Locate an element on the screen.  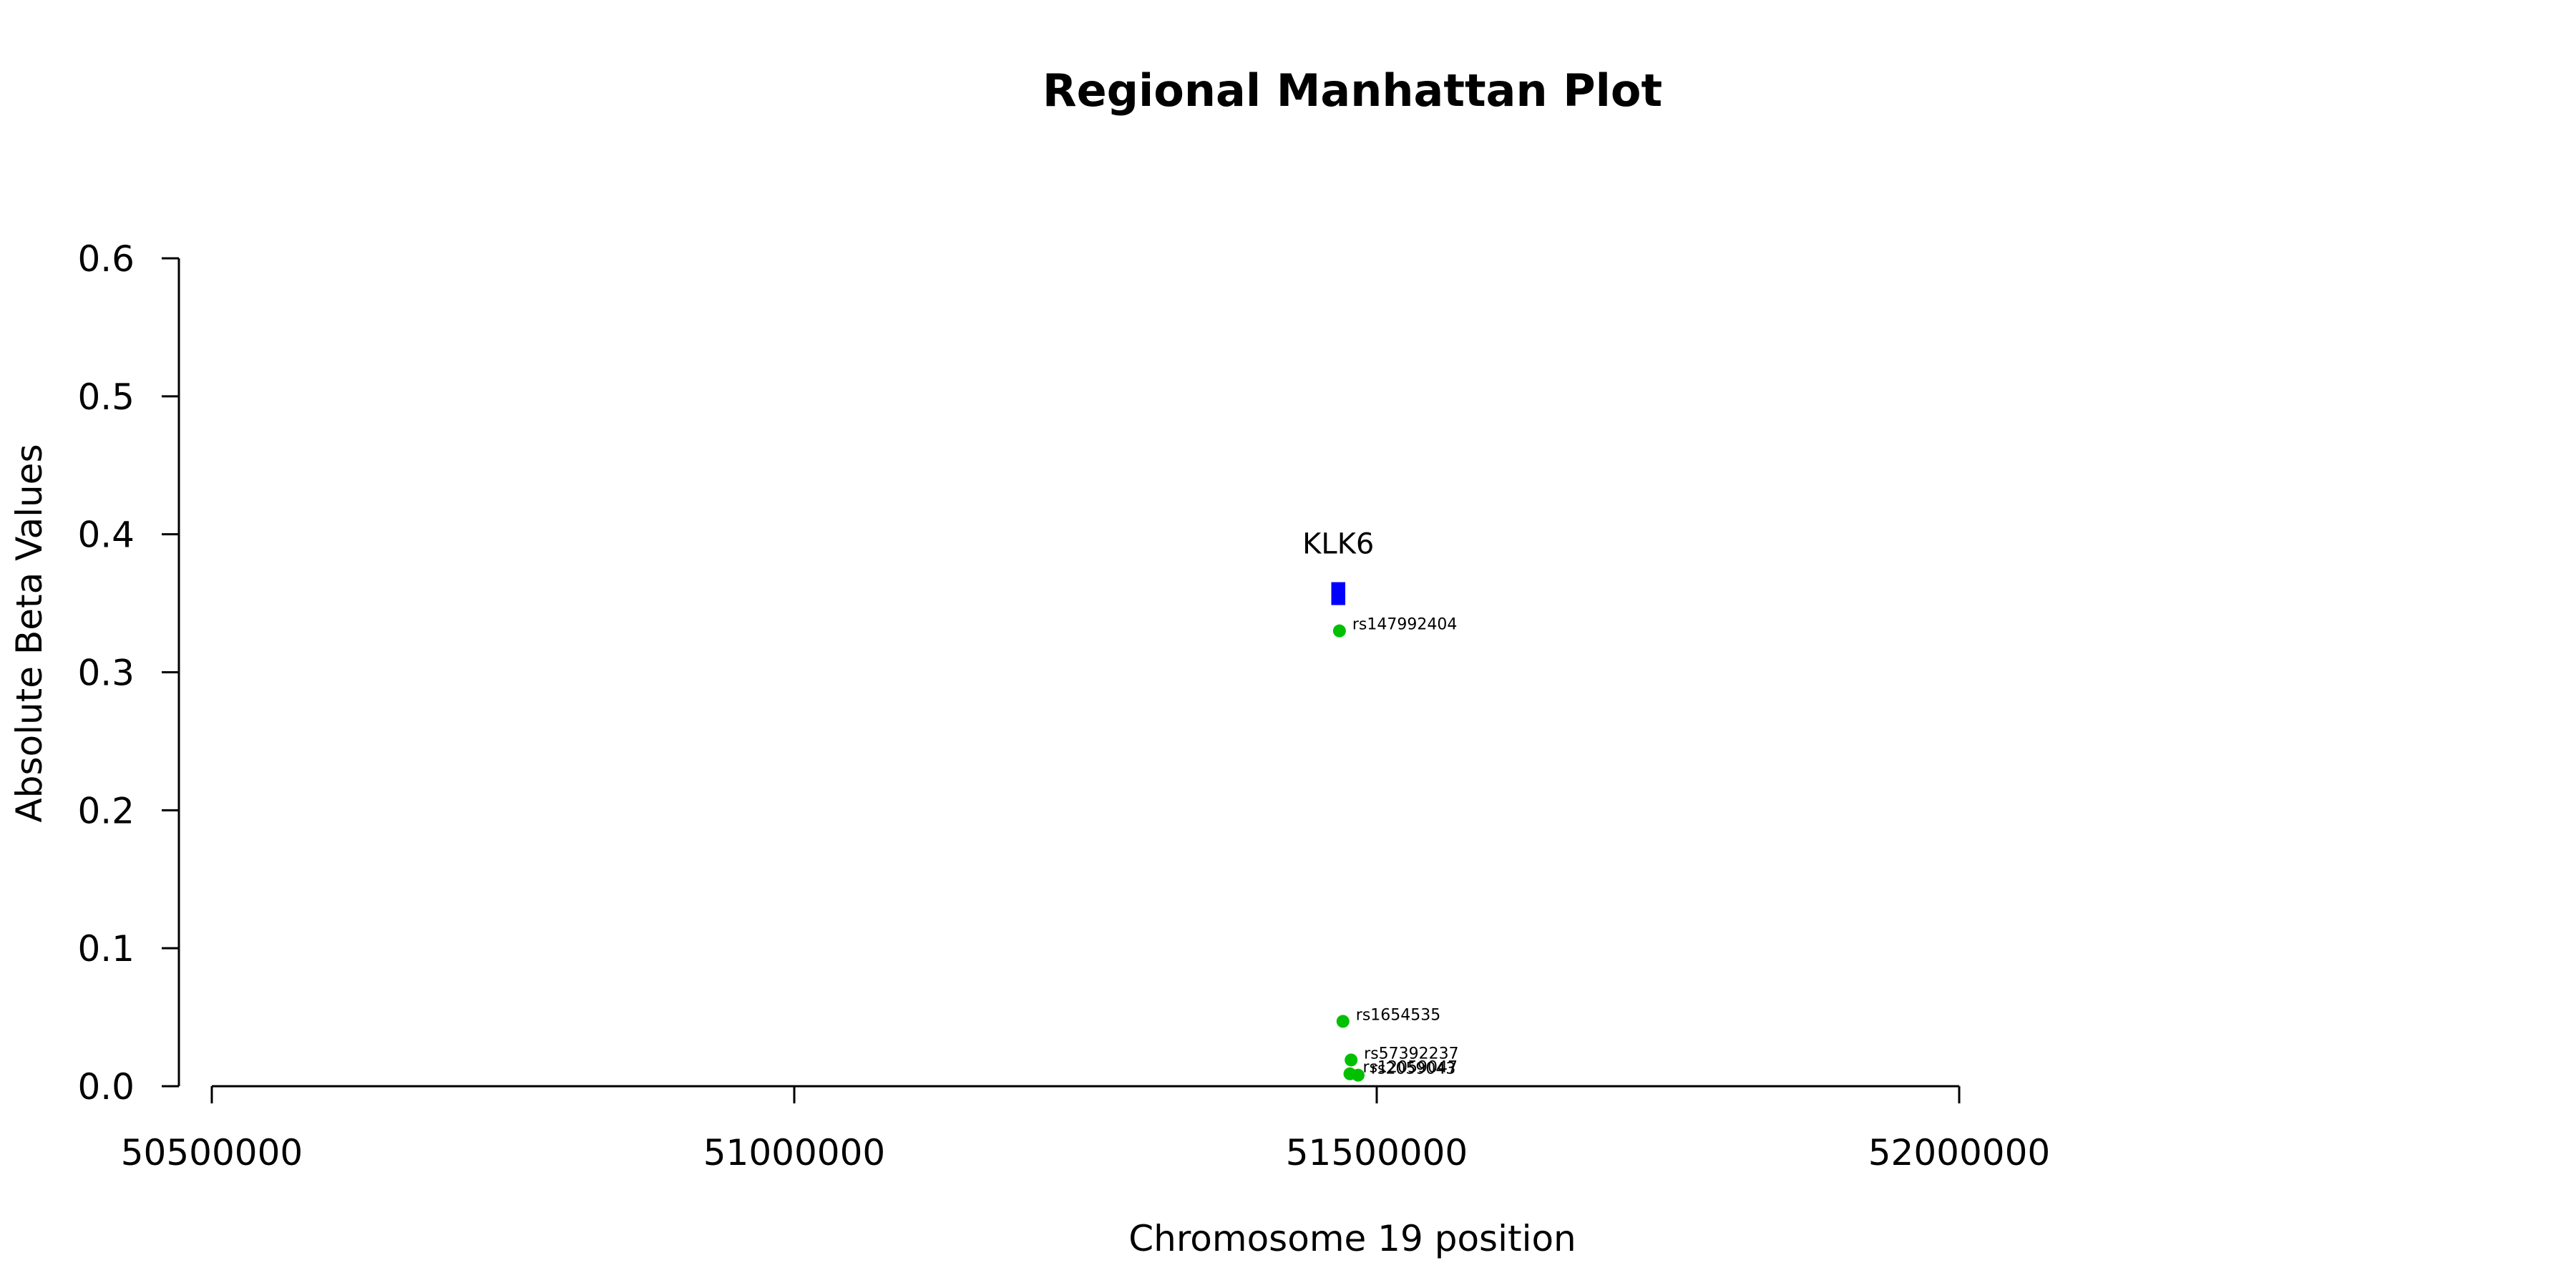
y-tick-label: 0.1 is located at coordinates (106, 949).